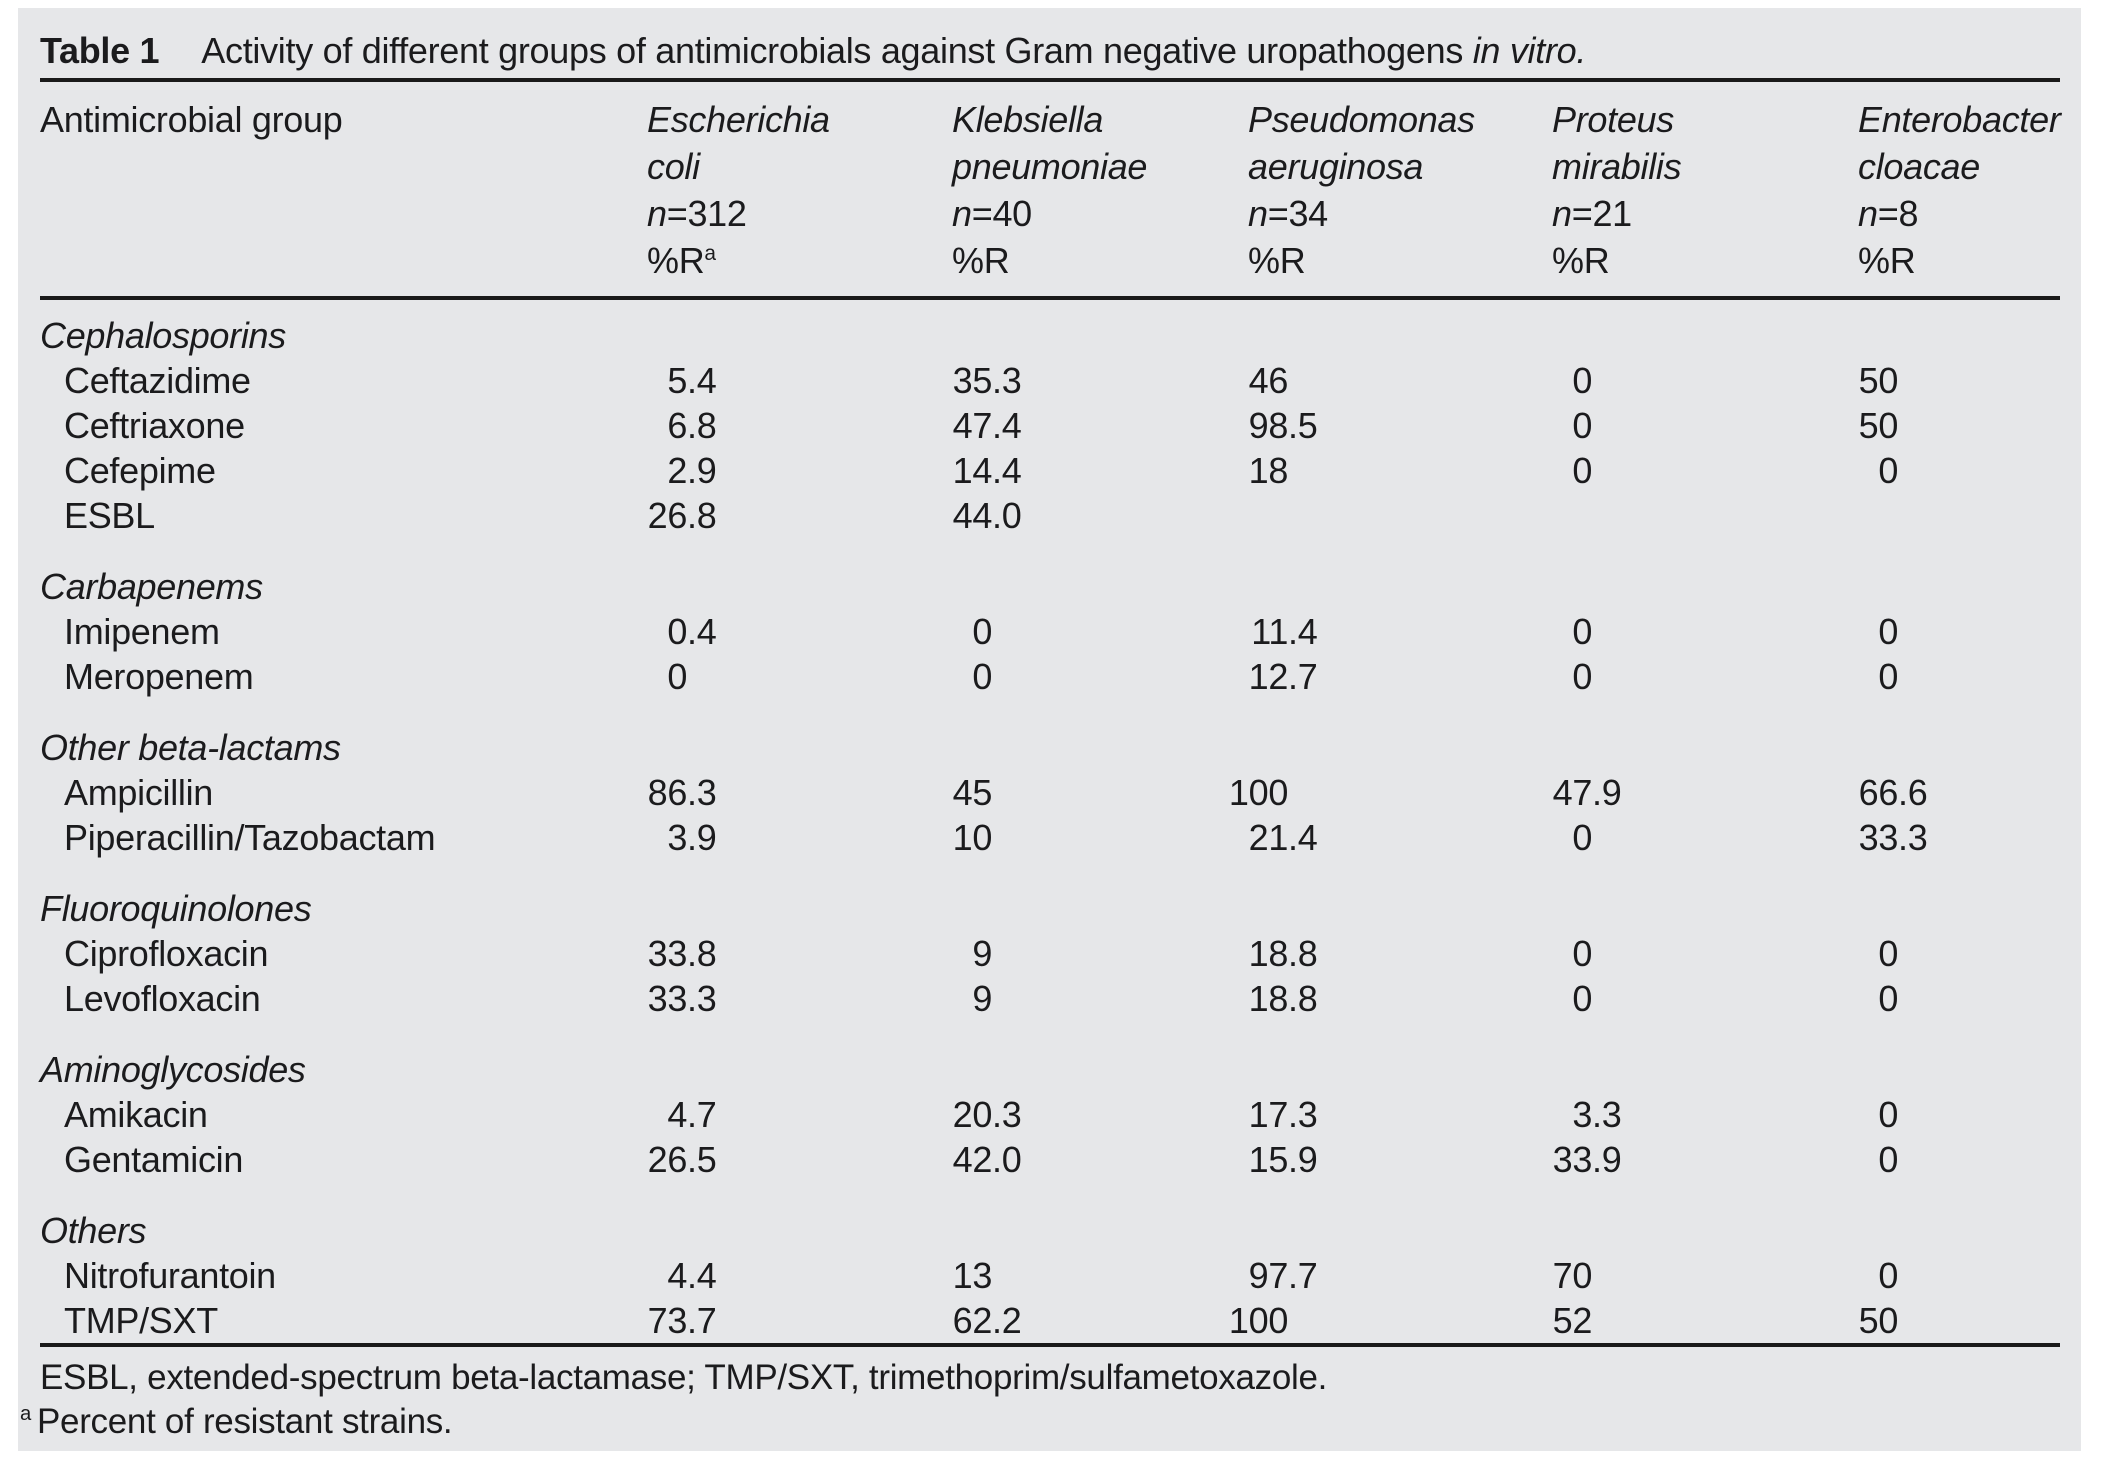 The image size is (2108, 1475). What do you see at coordinates (1572, 1320) in the screenshot?
I see `cell-value: 52` at bounding box center [1572, 1320].